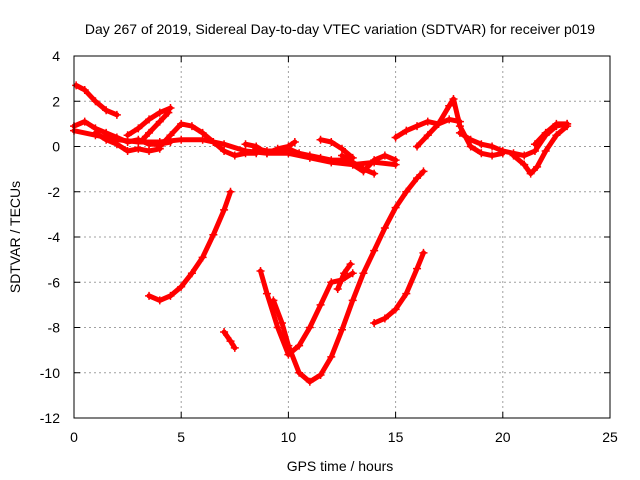  I want to click on series-track-i, so click(326, 160).